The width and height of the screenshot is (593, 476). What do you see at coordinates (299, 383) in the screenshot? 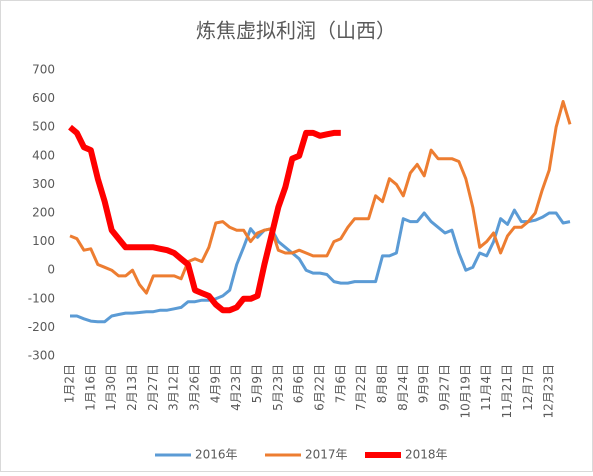
I see `x-tick-label: 6月6日` at bounding box center [299, 383].